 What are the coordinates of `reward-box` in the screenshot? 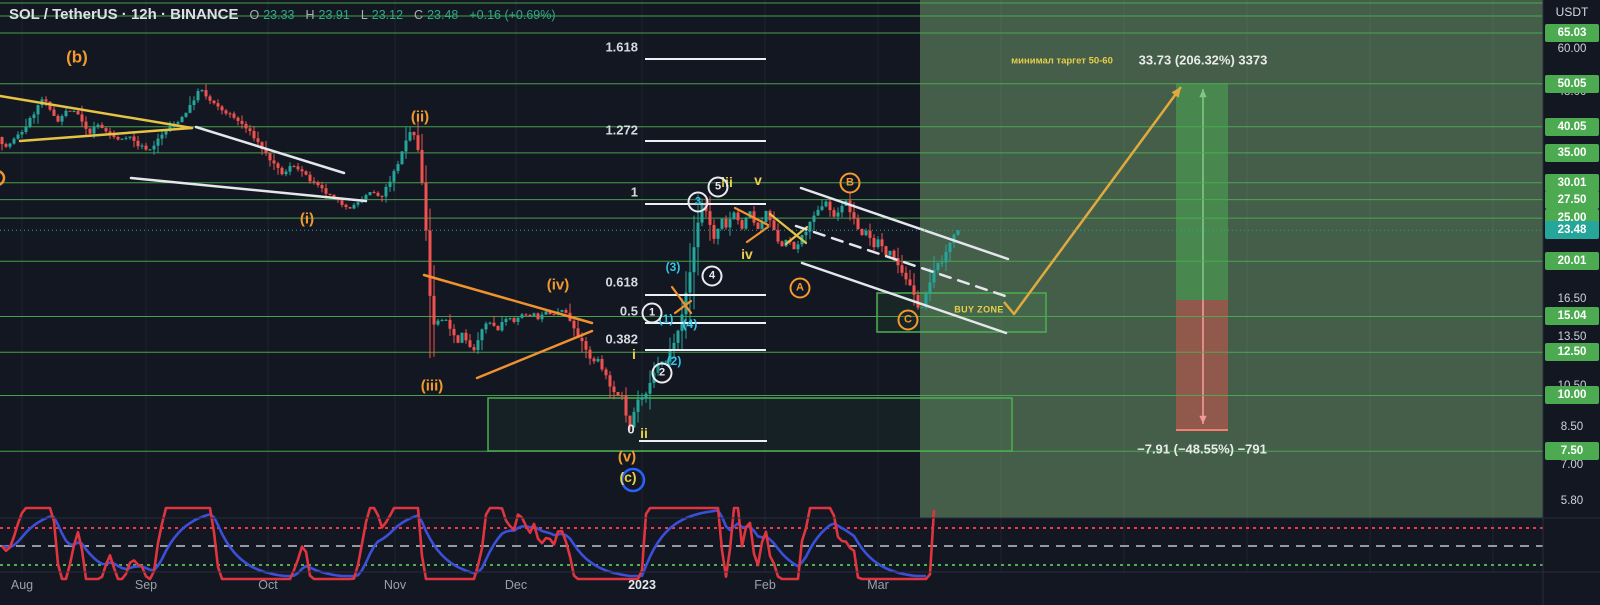 It's located at (1202, 191).